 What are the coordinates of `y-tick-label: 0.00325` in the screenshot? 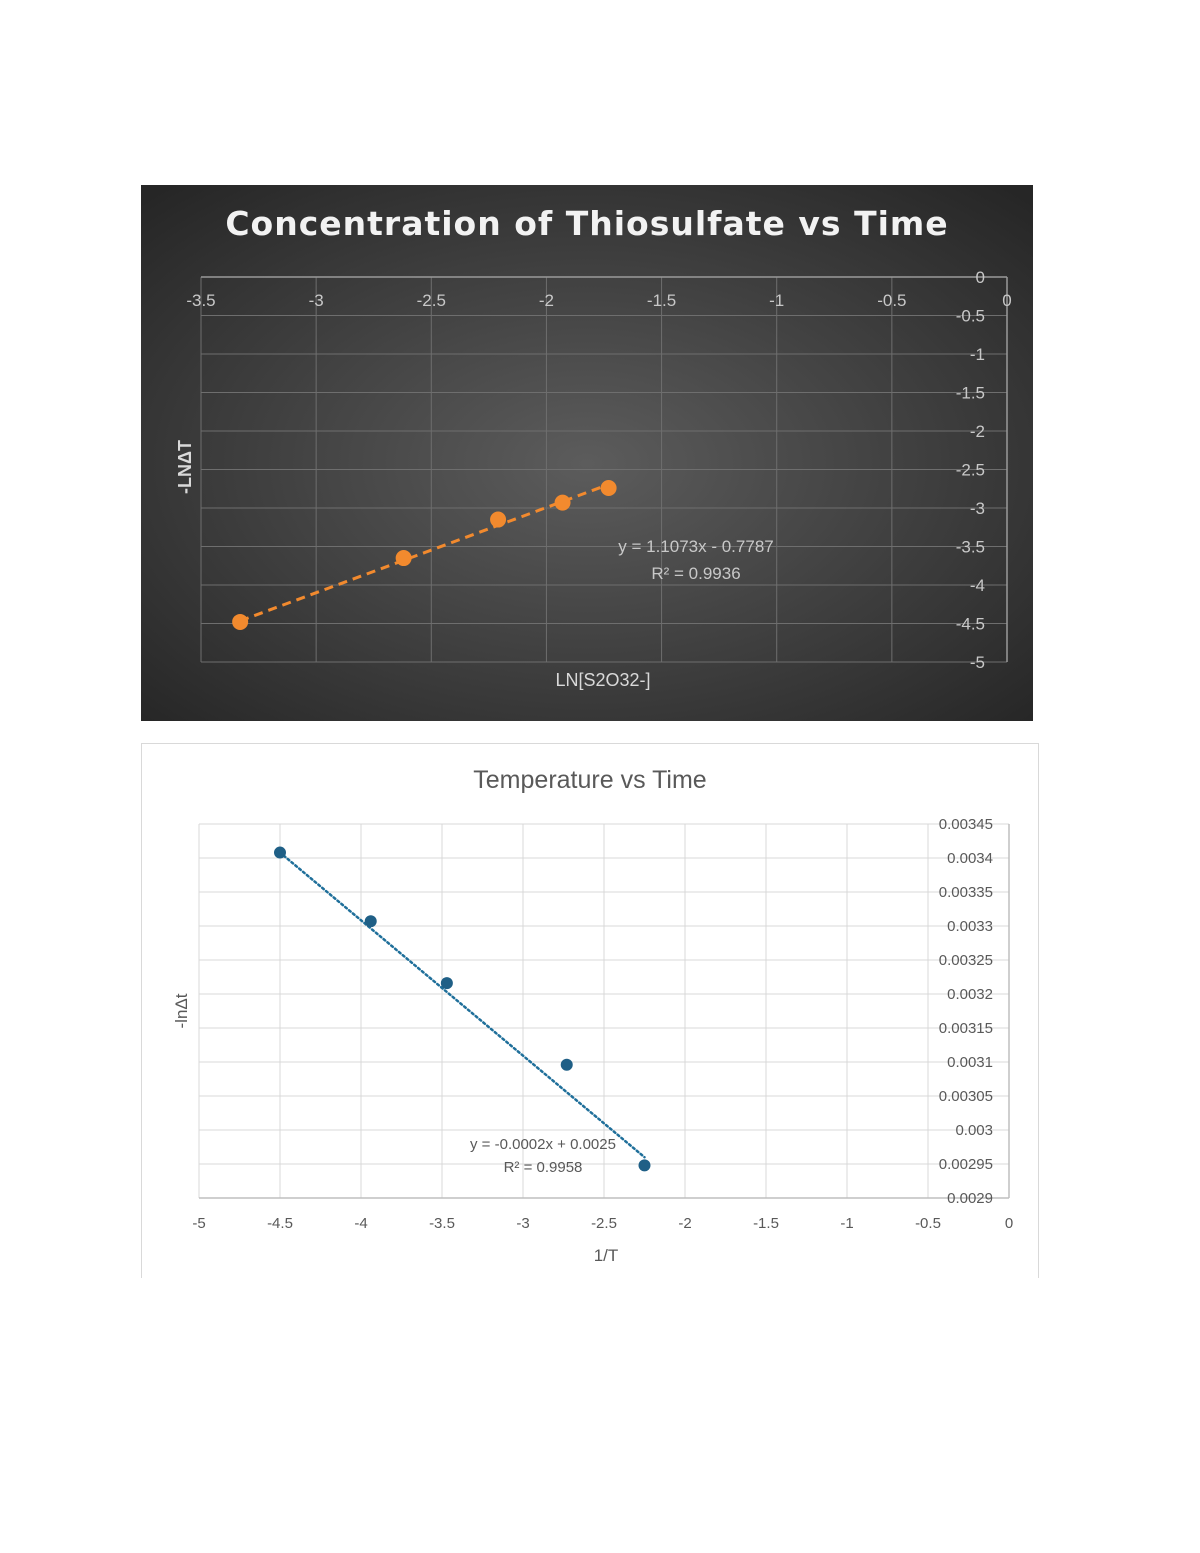 It's located at (966, 960).